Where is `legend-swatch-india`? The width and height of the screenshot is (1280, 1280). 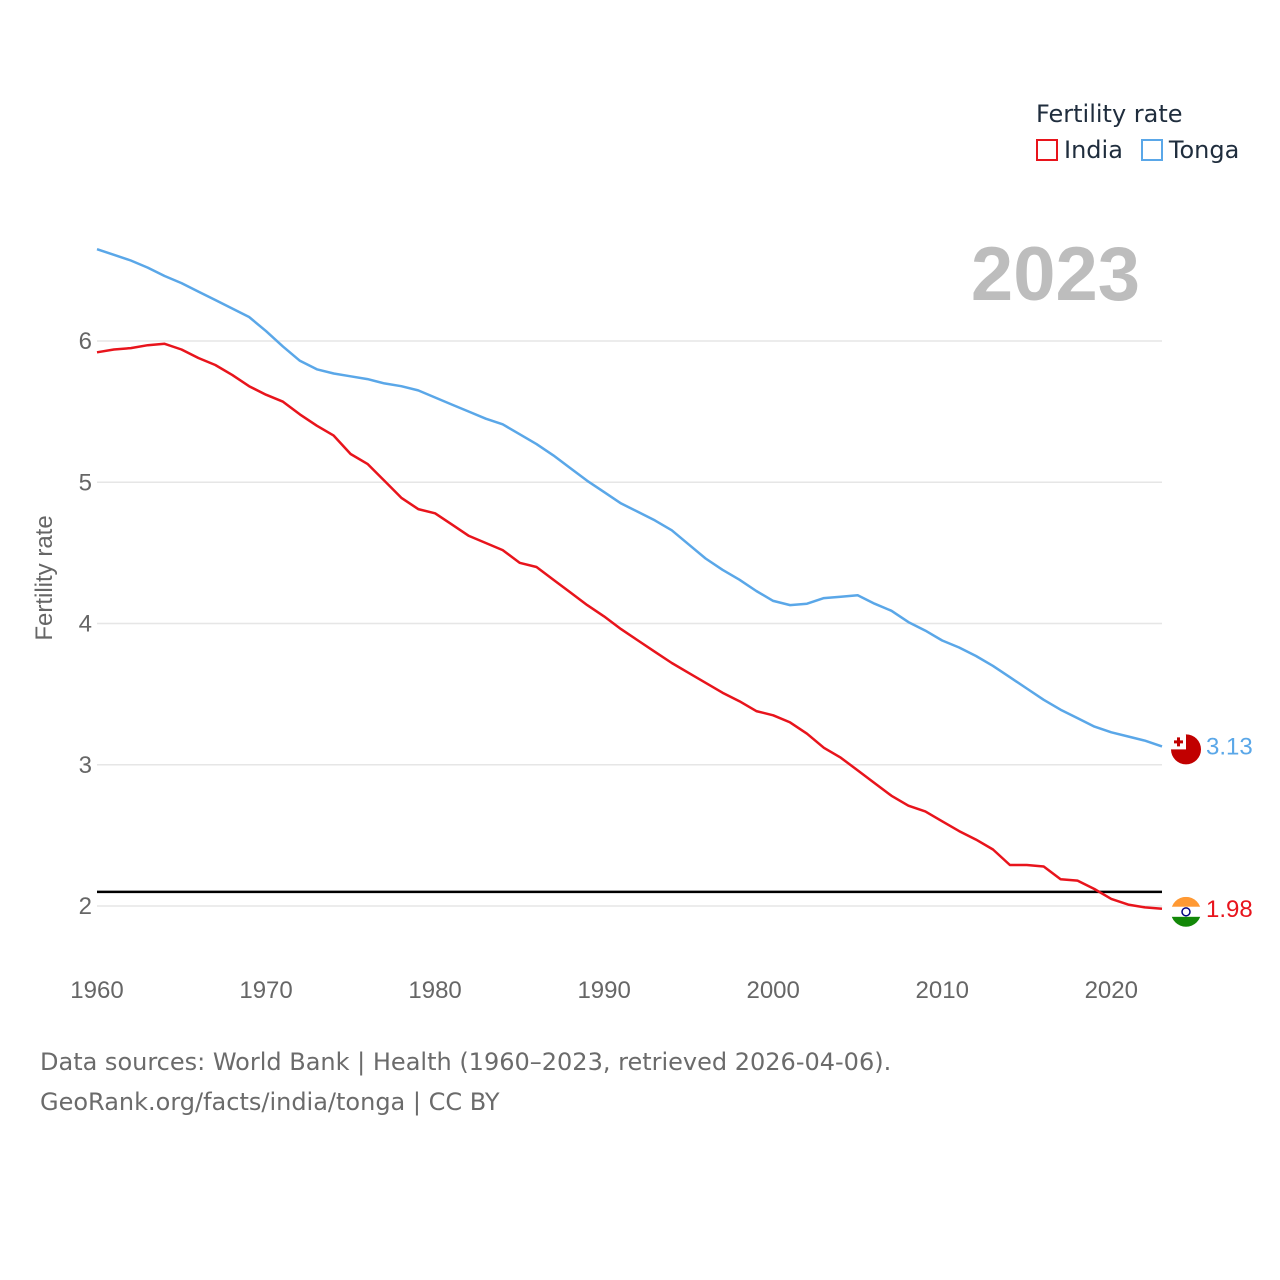
legend-swatch-india is located at coordinates (1047, 150).